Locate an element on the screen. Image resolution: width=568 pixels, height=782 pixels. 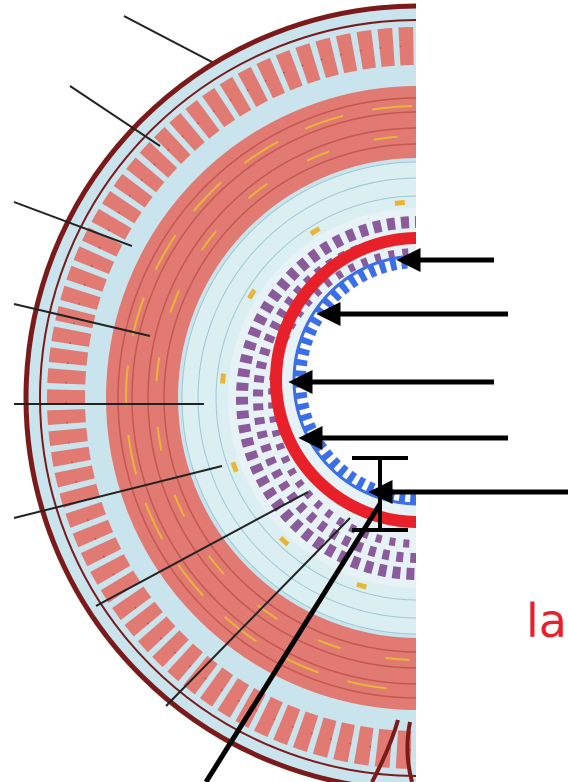
long-pointer-line is located at coordinates (293, 642).